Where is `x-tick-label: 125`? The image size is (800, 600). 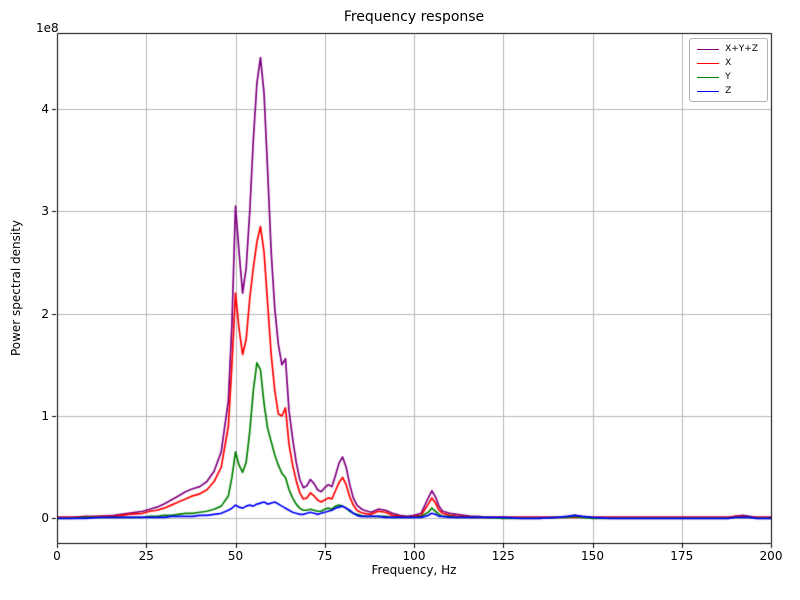
x-tick-label: 125 is located at coordinates (503, 556).